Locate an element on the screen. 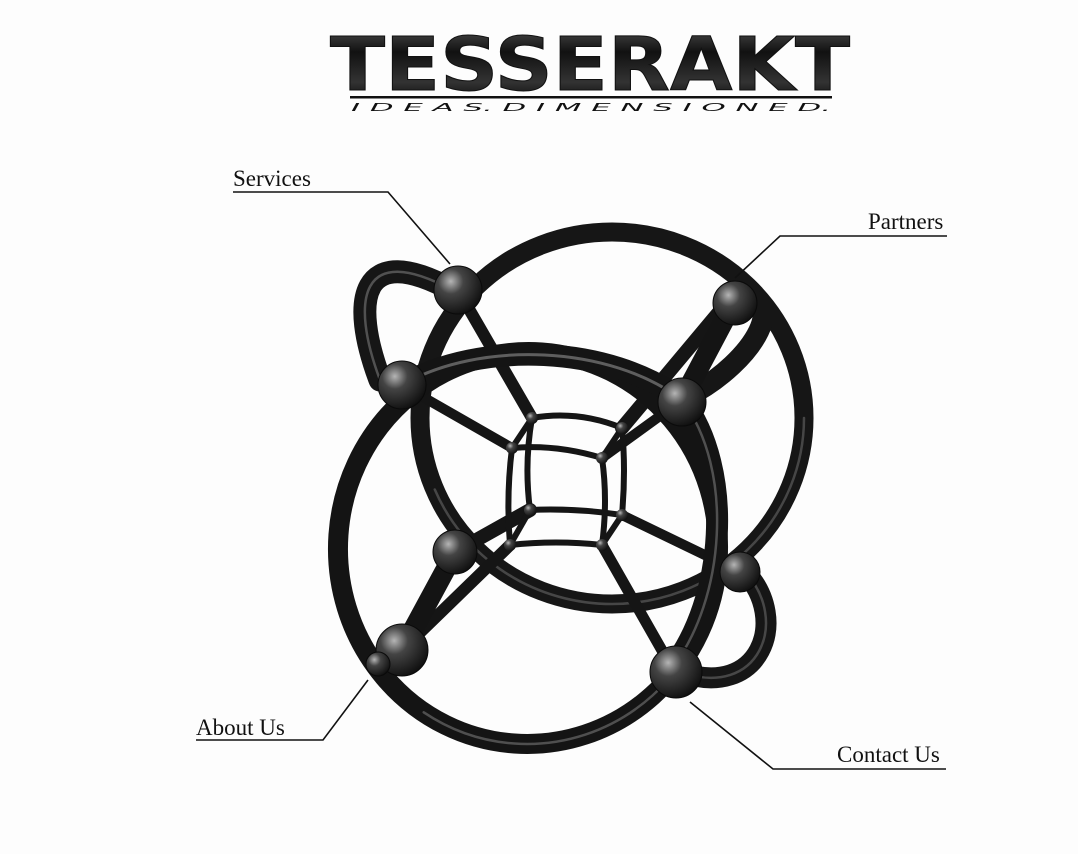 The image size is (1078, 854). contact-leader-line is located at coordinates (817, 735).